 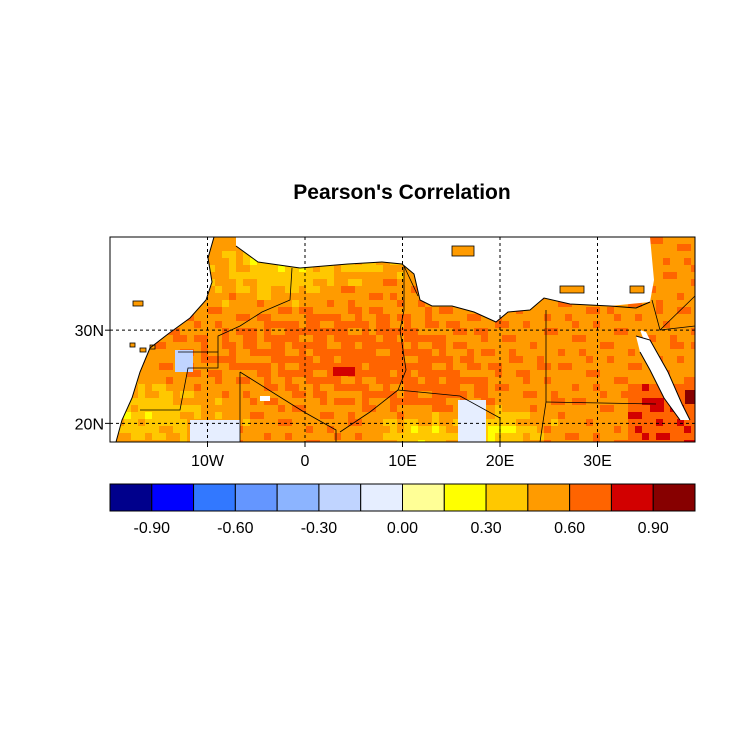 What do you see at coordinates (255, 309) in the screenshot?
I see `border-morocco-algeria` at bounding box center [255, 309].